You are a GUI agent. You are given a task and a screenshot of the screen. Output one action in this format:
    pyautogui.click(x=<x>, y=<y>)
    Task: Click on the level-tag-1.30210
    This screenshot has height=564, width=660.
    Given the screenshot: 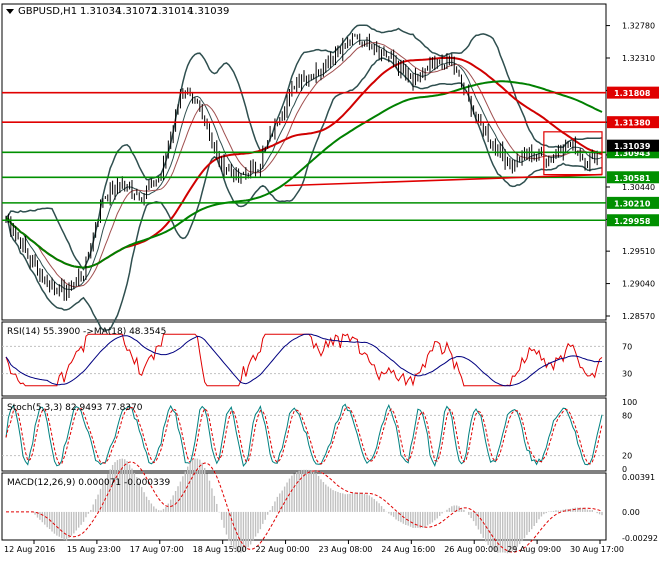 What is the action you would take?
    pyautogui.click(x=633, y=202)
    